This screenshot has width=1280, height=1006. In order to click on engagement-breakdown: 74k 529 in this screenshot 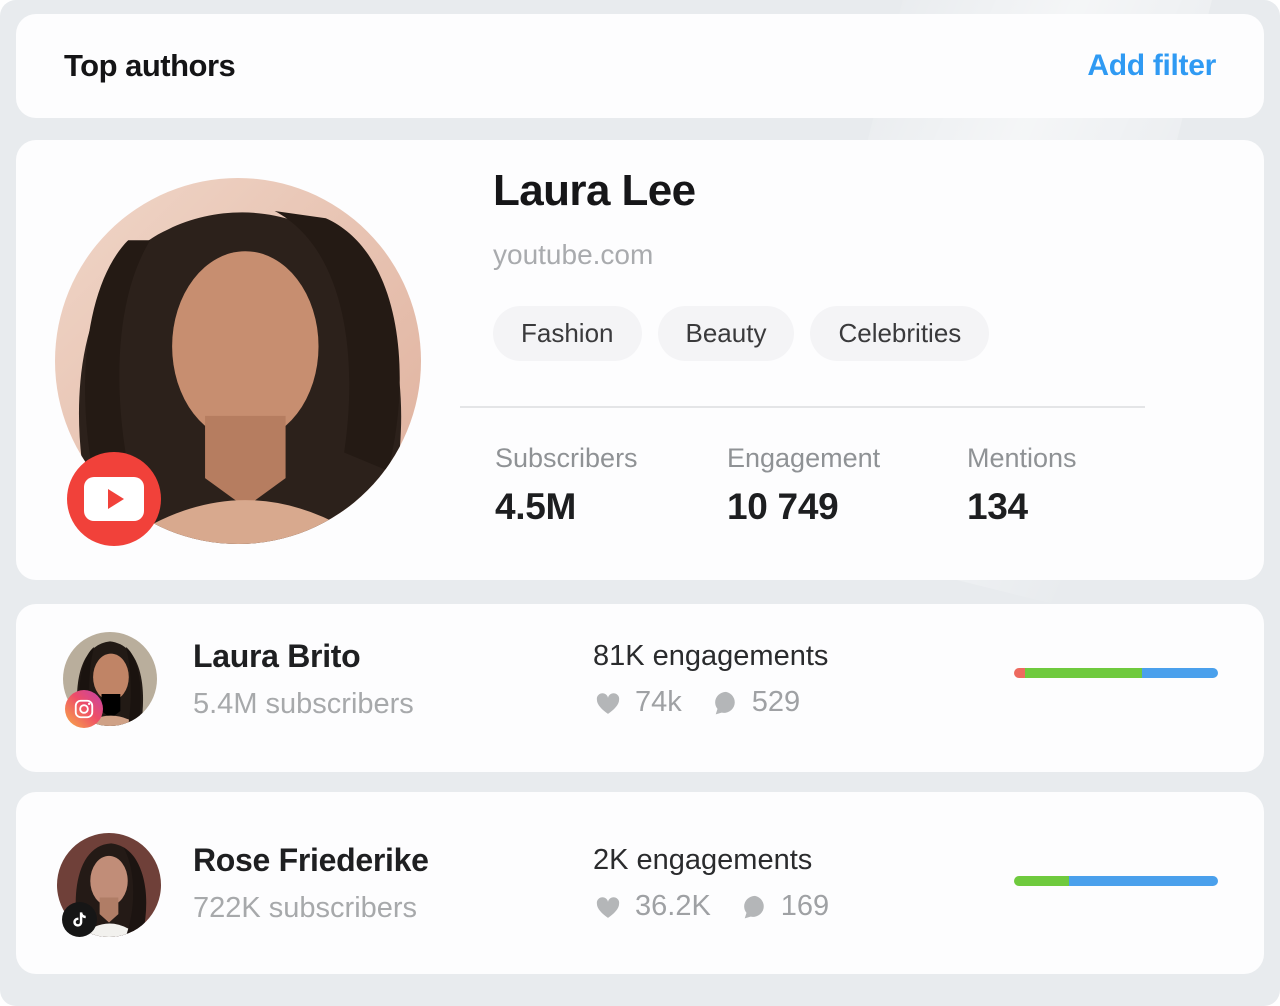, I will do `click(696, 702)`.